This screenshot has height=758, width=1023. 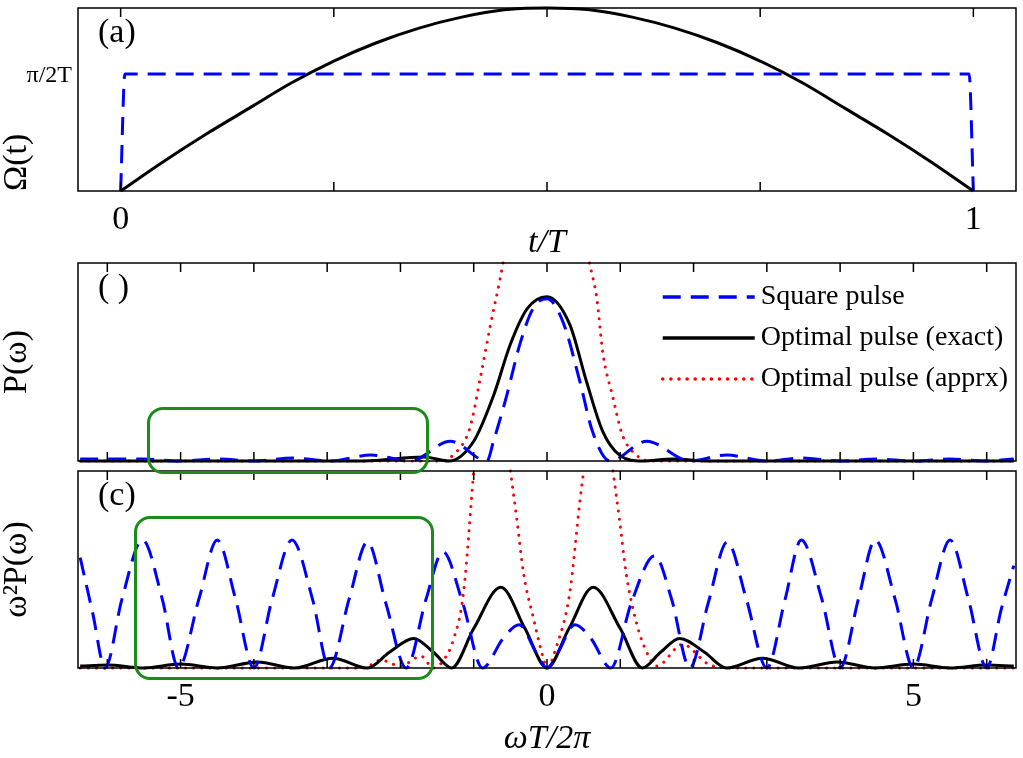 I want to click on text: π/2T, so click(x=49, y=74).